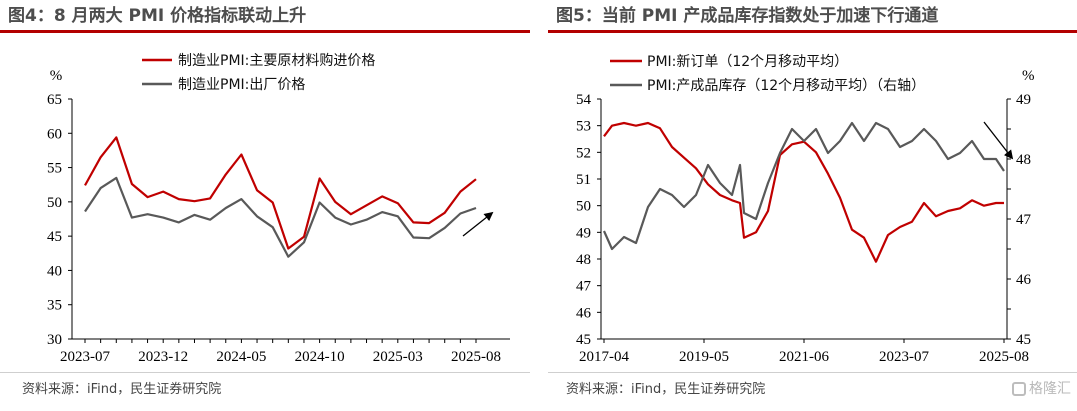  What do you see at coordinates (583, 340) in the screenshot?
I see `y-tick-label-left: 45` at bounding box center [583, 340].